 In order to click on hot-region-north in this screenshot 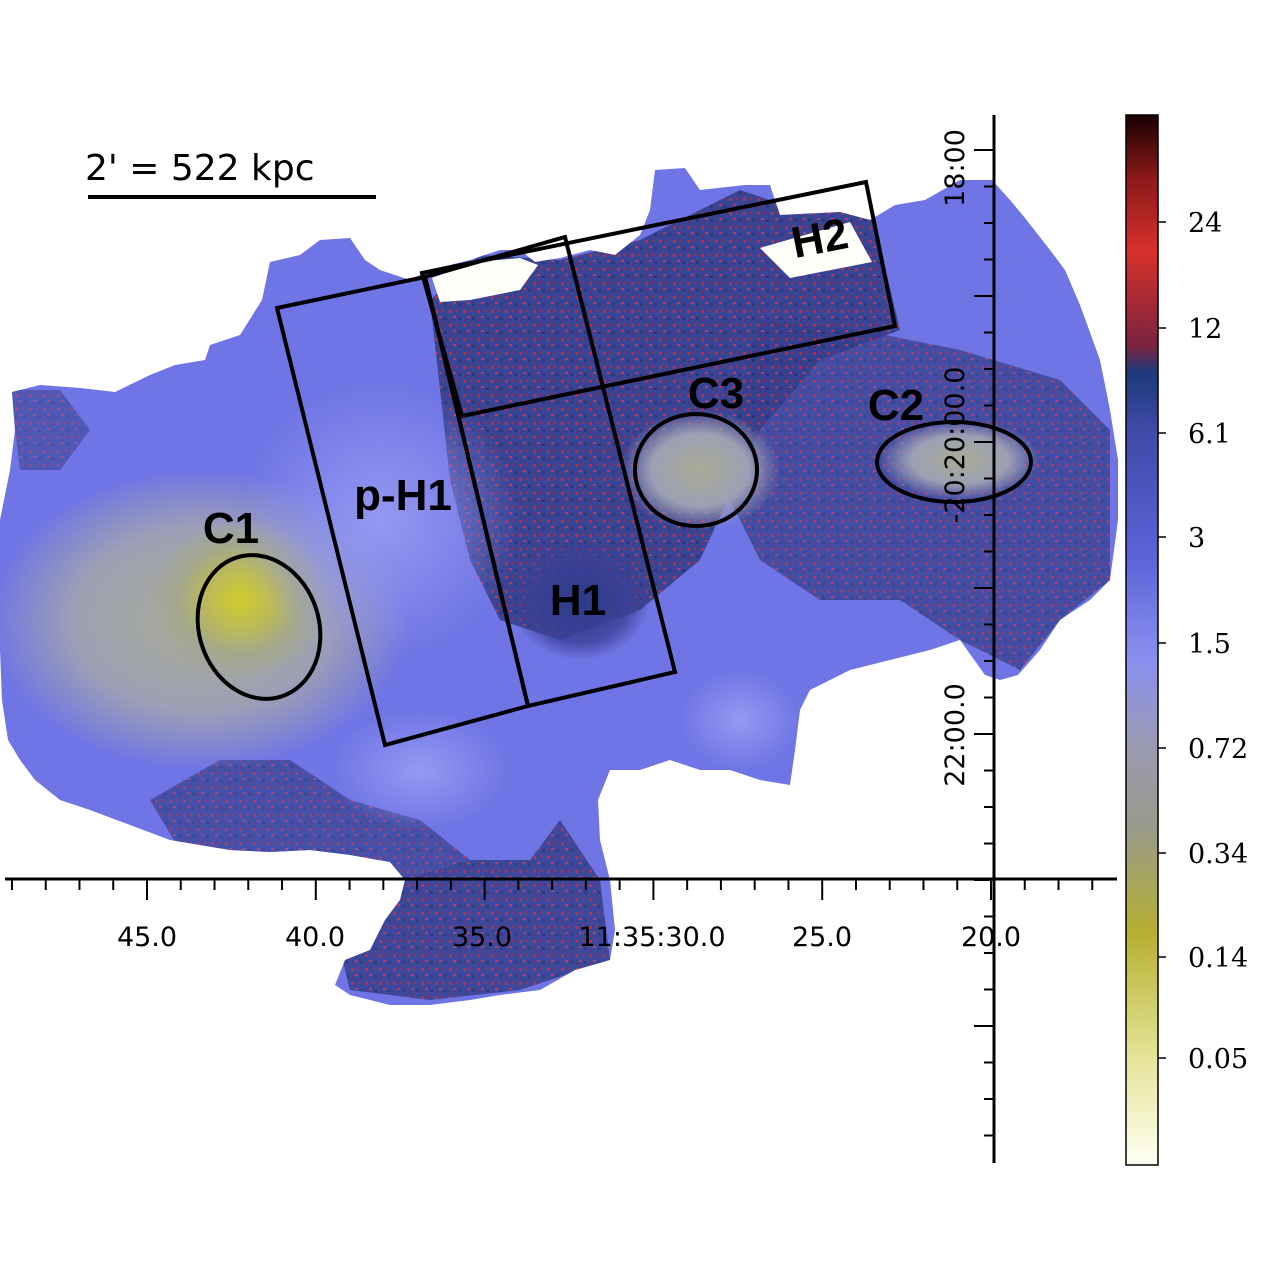, I will do `click(665, 415)`.